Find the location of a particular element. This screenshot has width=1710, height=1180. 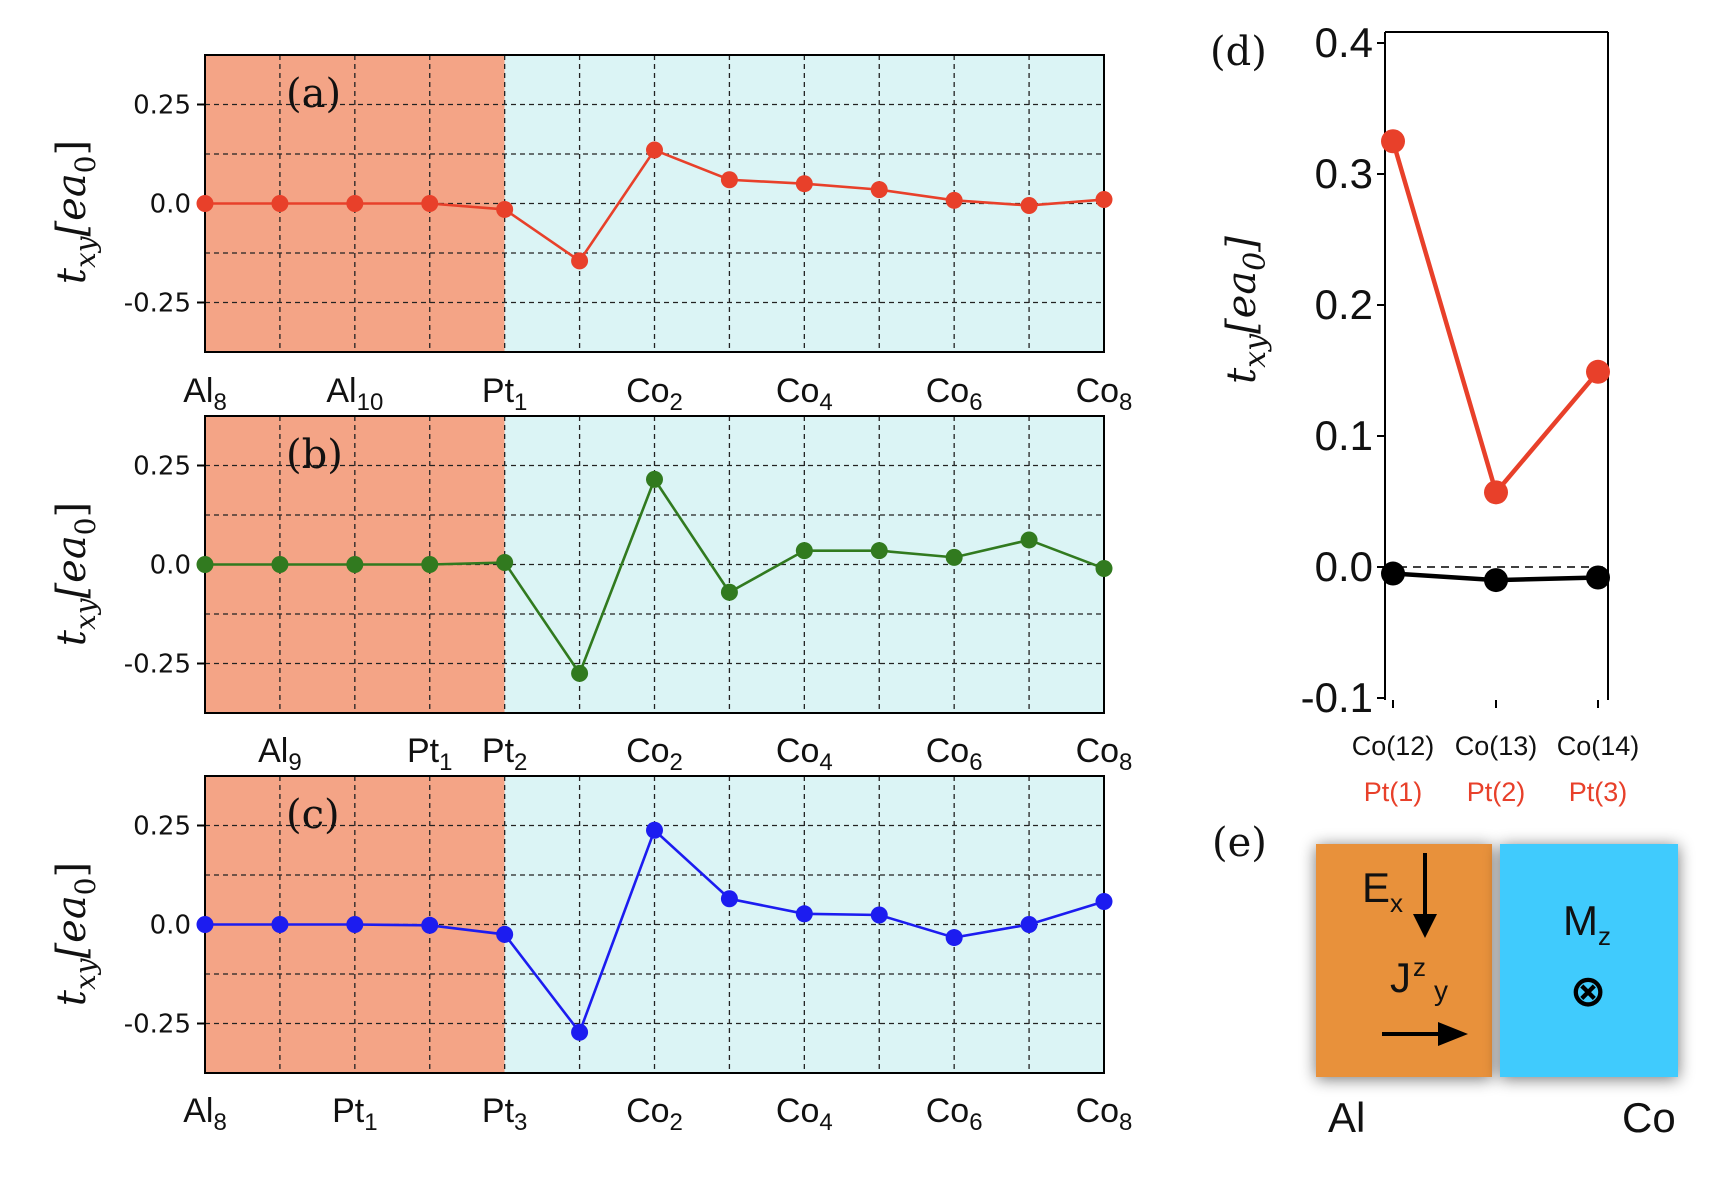

x-tick-label: Al10 is located at coordinates (354, 394).